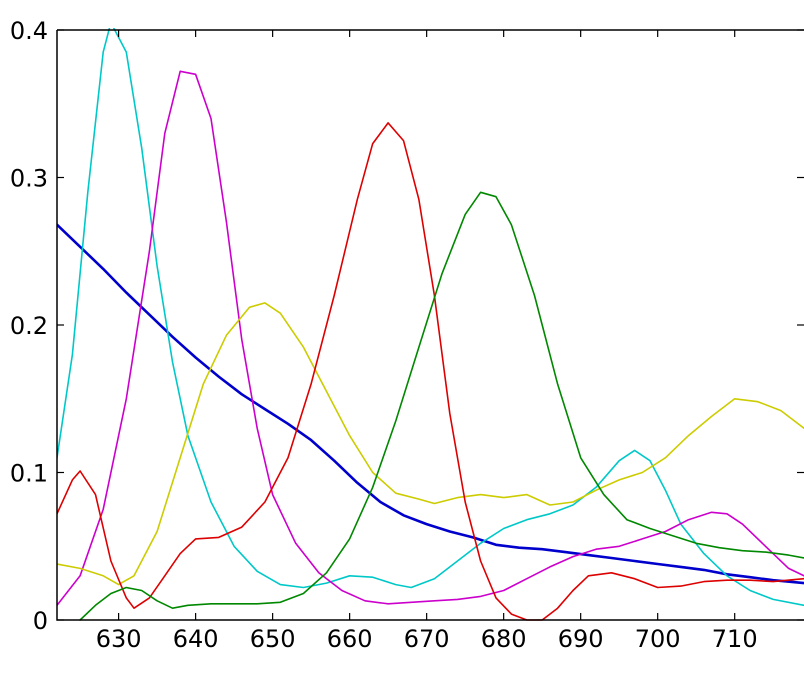  Describe the element at coordinates (581, 639) in the screenshot. I see `x-tick-label: 690` at that location.